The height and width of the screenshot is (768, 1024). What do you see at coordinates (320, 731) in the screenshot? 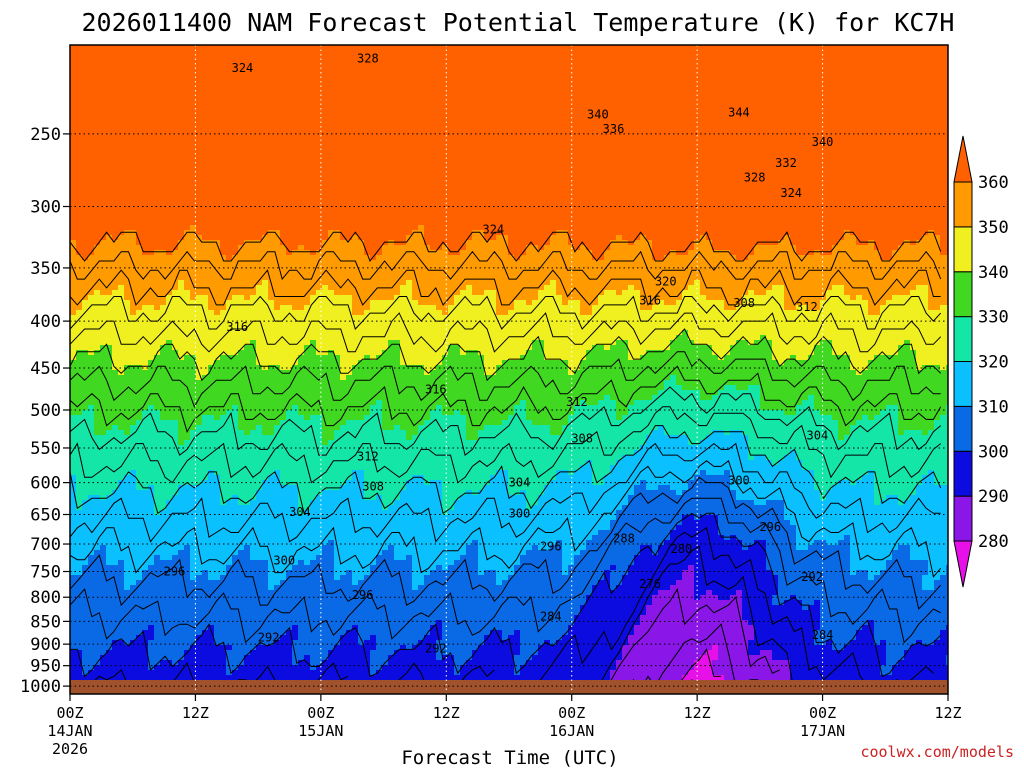
I see `x-tick-label: 15JAN` at bounding box center [320, 731].